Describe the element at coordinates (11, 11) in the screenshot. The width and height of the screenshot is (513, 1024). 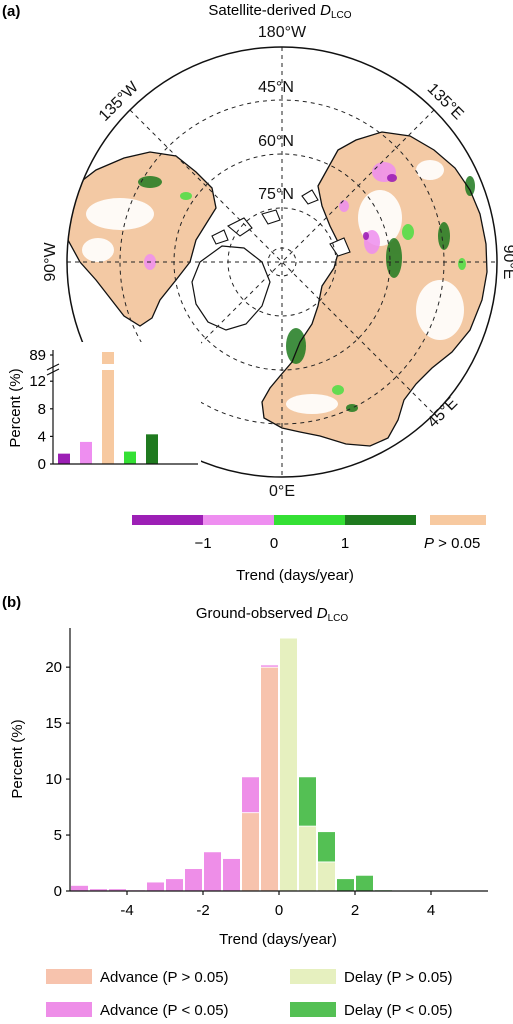
I see `panel-a-label: (a)` at that location.